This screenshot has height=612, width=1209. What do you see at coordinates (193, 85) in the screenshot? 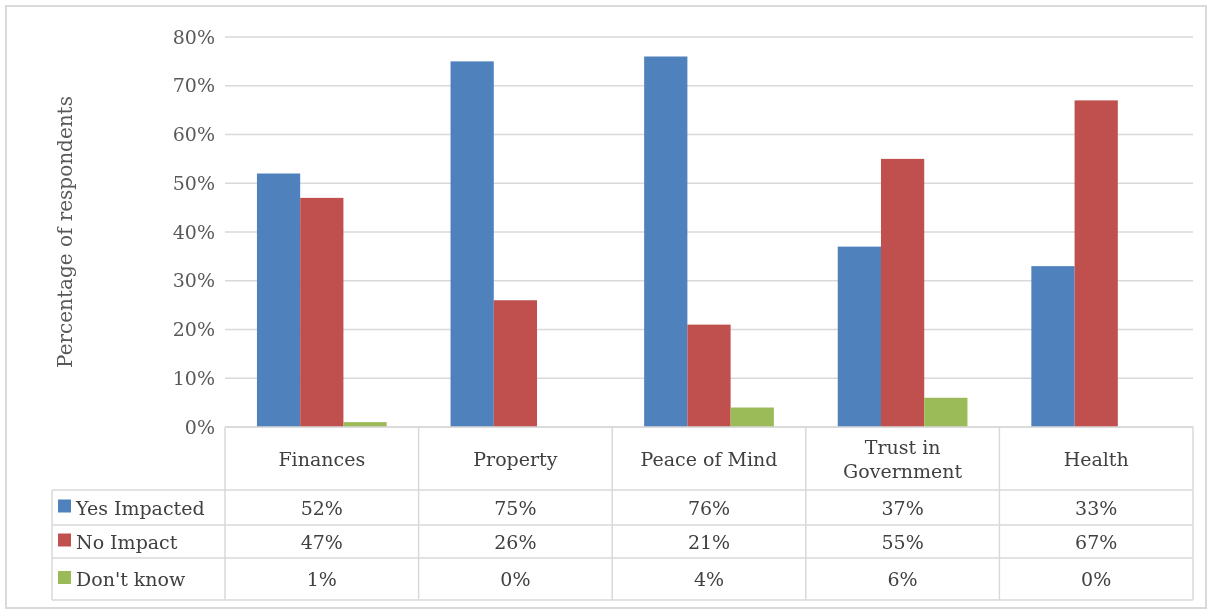
I see `y-tick-label: 70%` at bounding box center [193, 85].